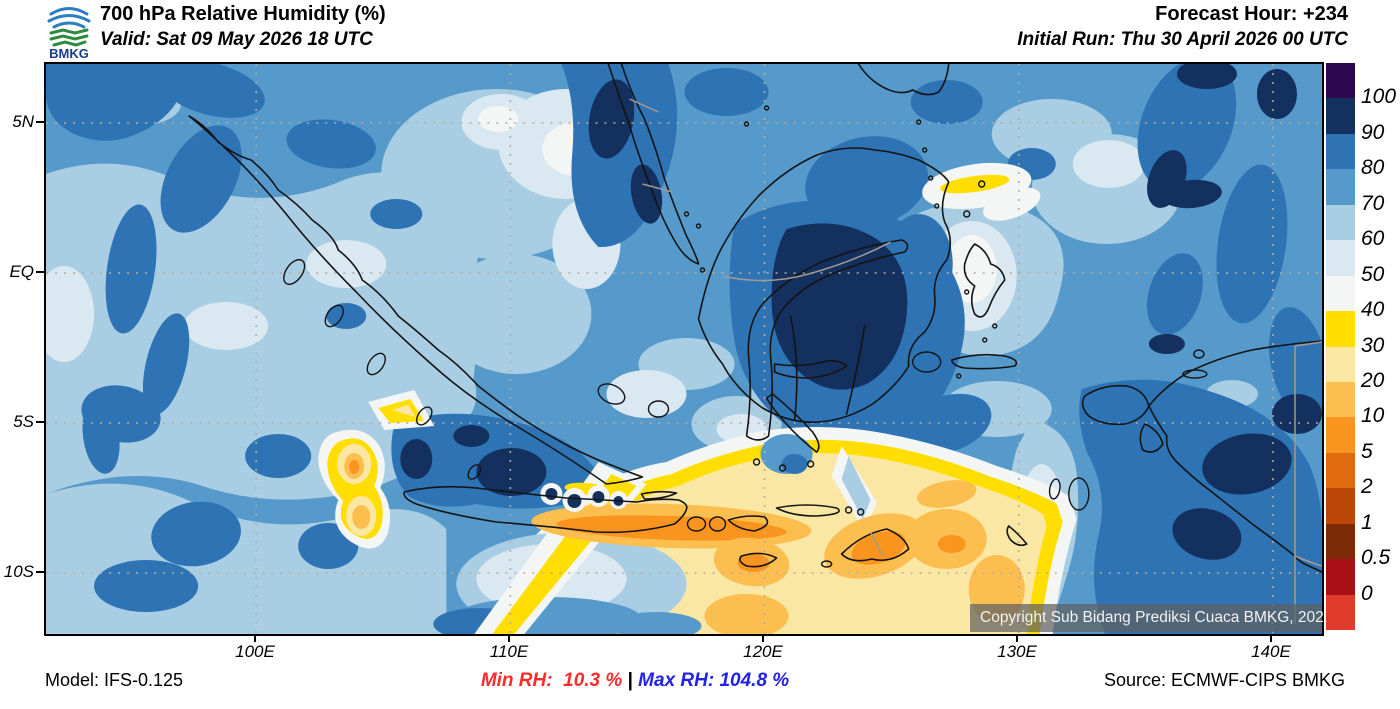  Describe the element at coordinates (1224, 680) in the screenshot. I see `source-label: Source: ECMWF-CIPS BMKG` at that location.